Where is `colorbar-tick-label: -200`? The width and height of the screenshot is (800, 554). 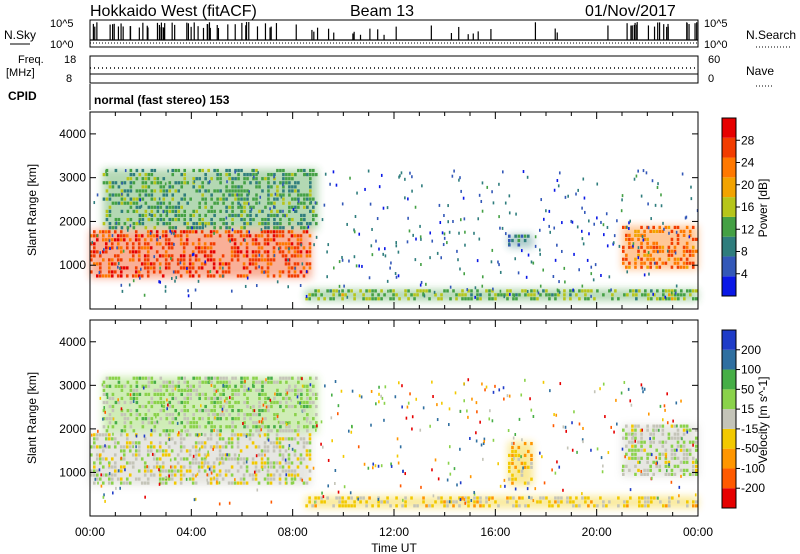
colorbar-tick-label: -200 is located at coordinates (753, 488).